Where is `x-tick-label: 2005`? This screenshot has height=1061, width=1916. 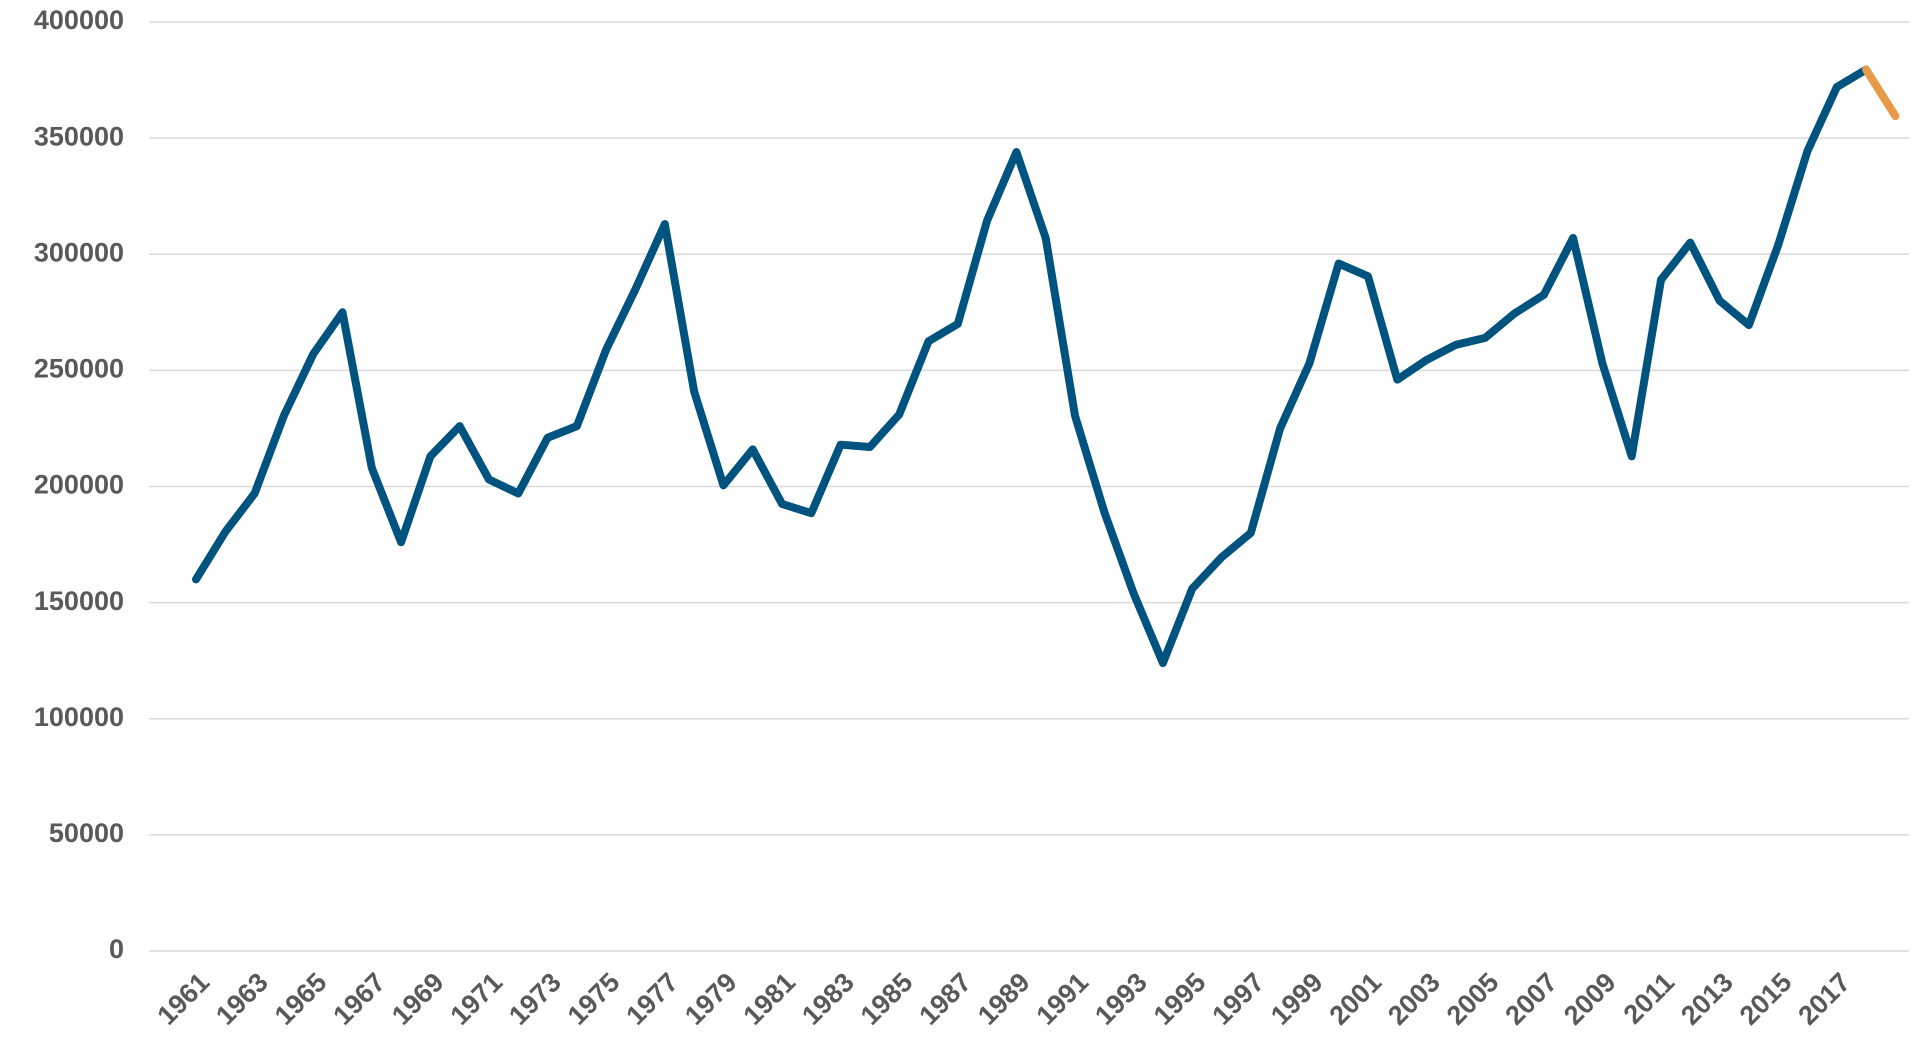
x-tick-label: 2005 is located at coordinates (1473, 999).